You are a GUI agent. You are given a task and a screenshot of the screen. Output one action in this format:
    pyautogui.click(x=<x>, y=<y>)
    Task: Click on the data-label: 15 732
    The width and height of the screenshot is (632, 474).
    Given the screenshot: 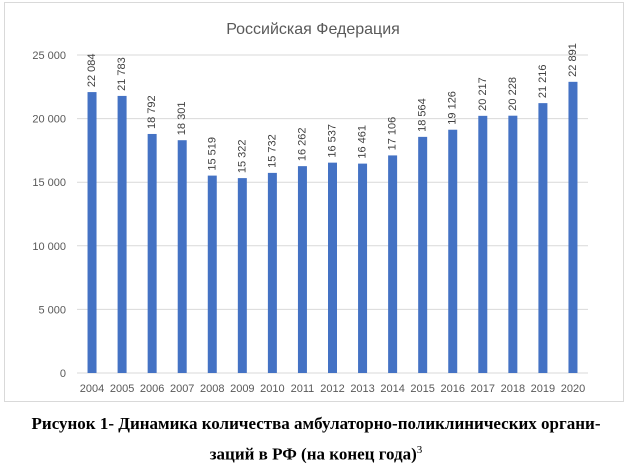 What is the action you would take?
    pyautogui.click(x=272, y=151)
    